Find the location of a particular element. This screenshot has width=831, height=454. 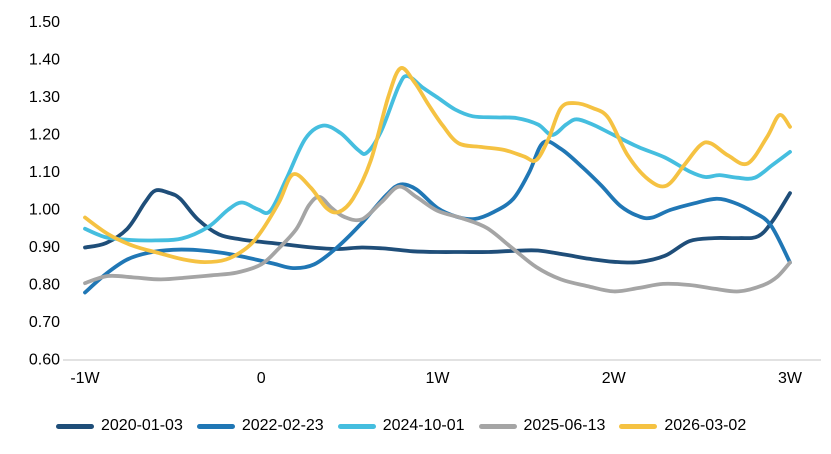

y-axis-tick-label: 0.80 is located at coordinates (44, 285).